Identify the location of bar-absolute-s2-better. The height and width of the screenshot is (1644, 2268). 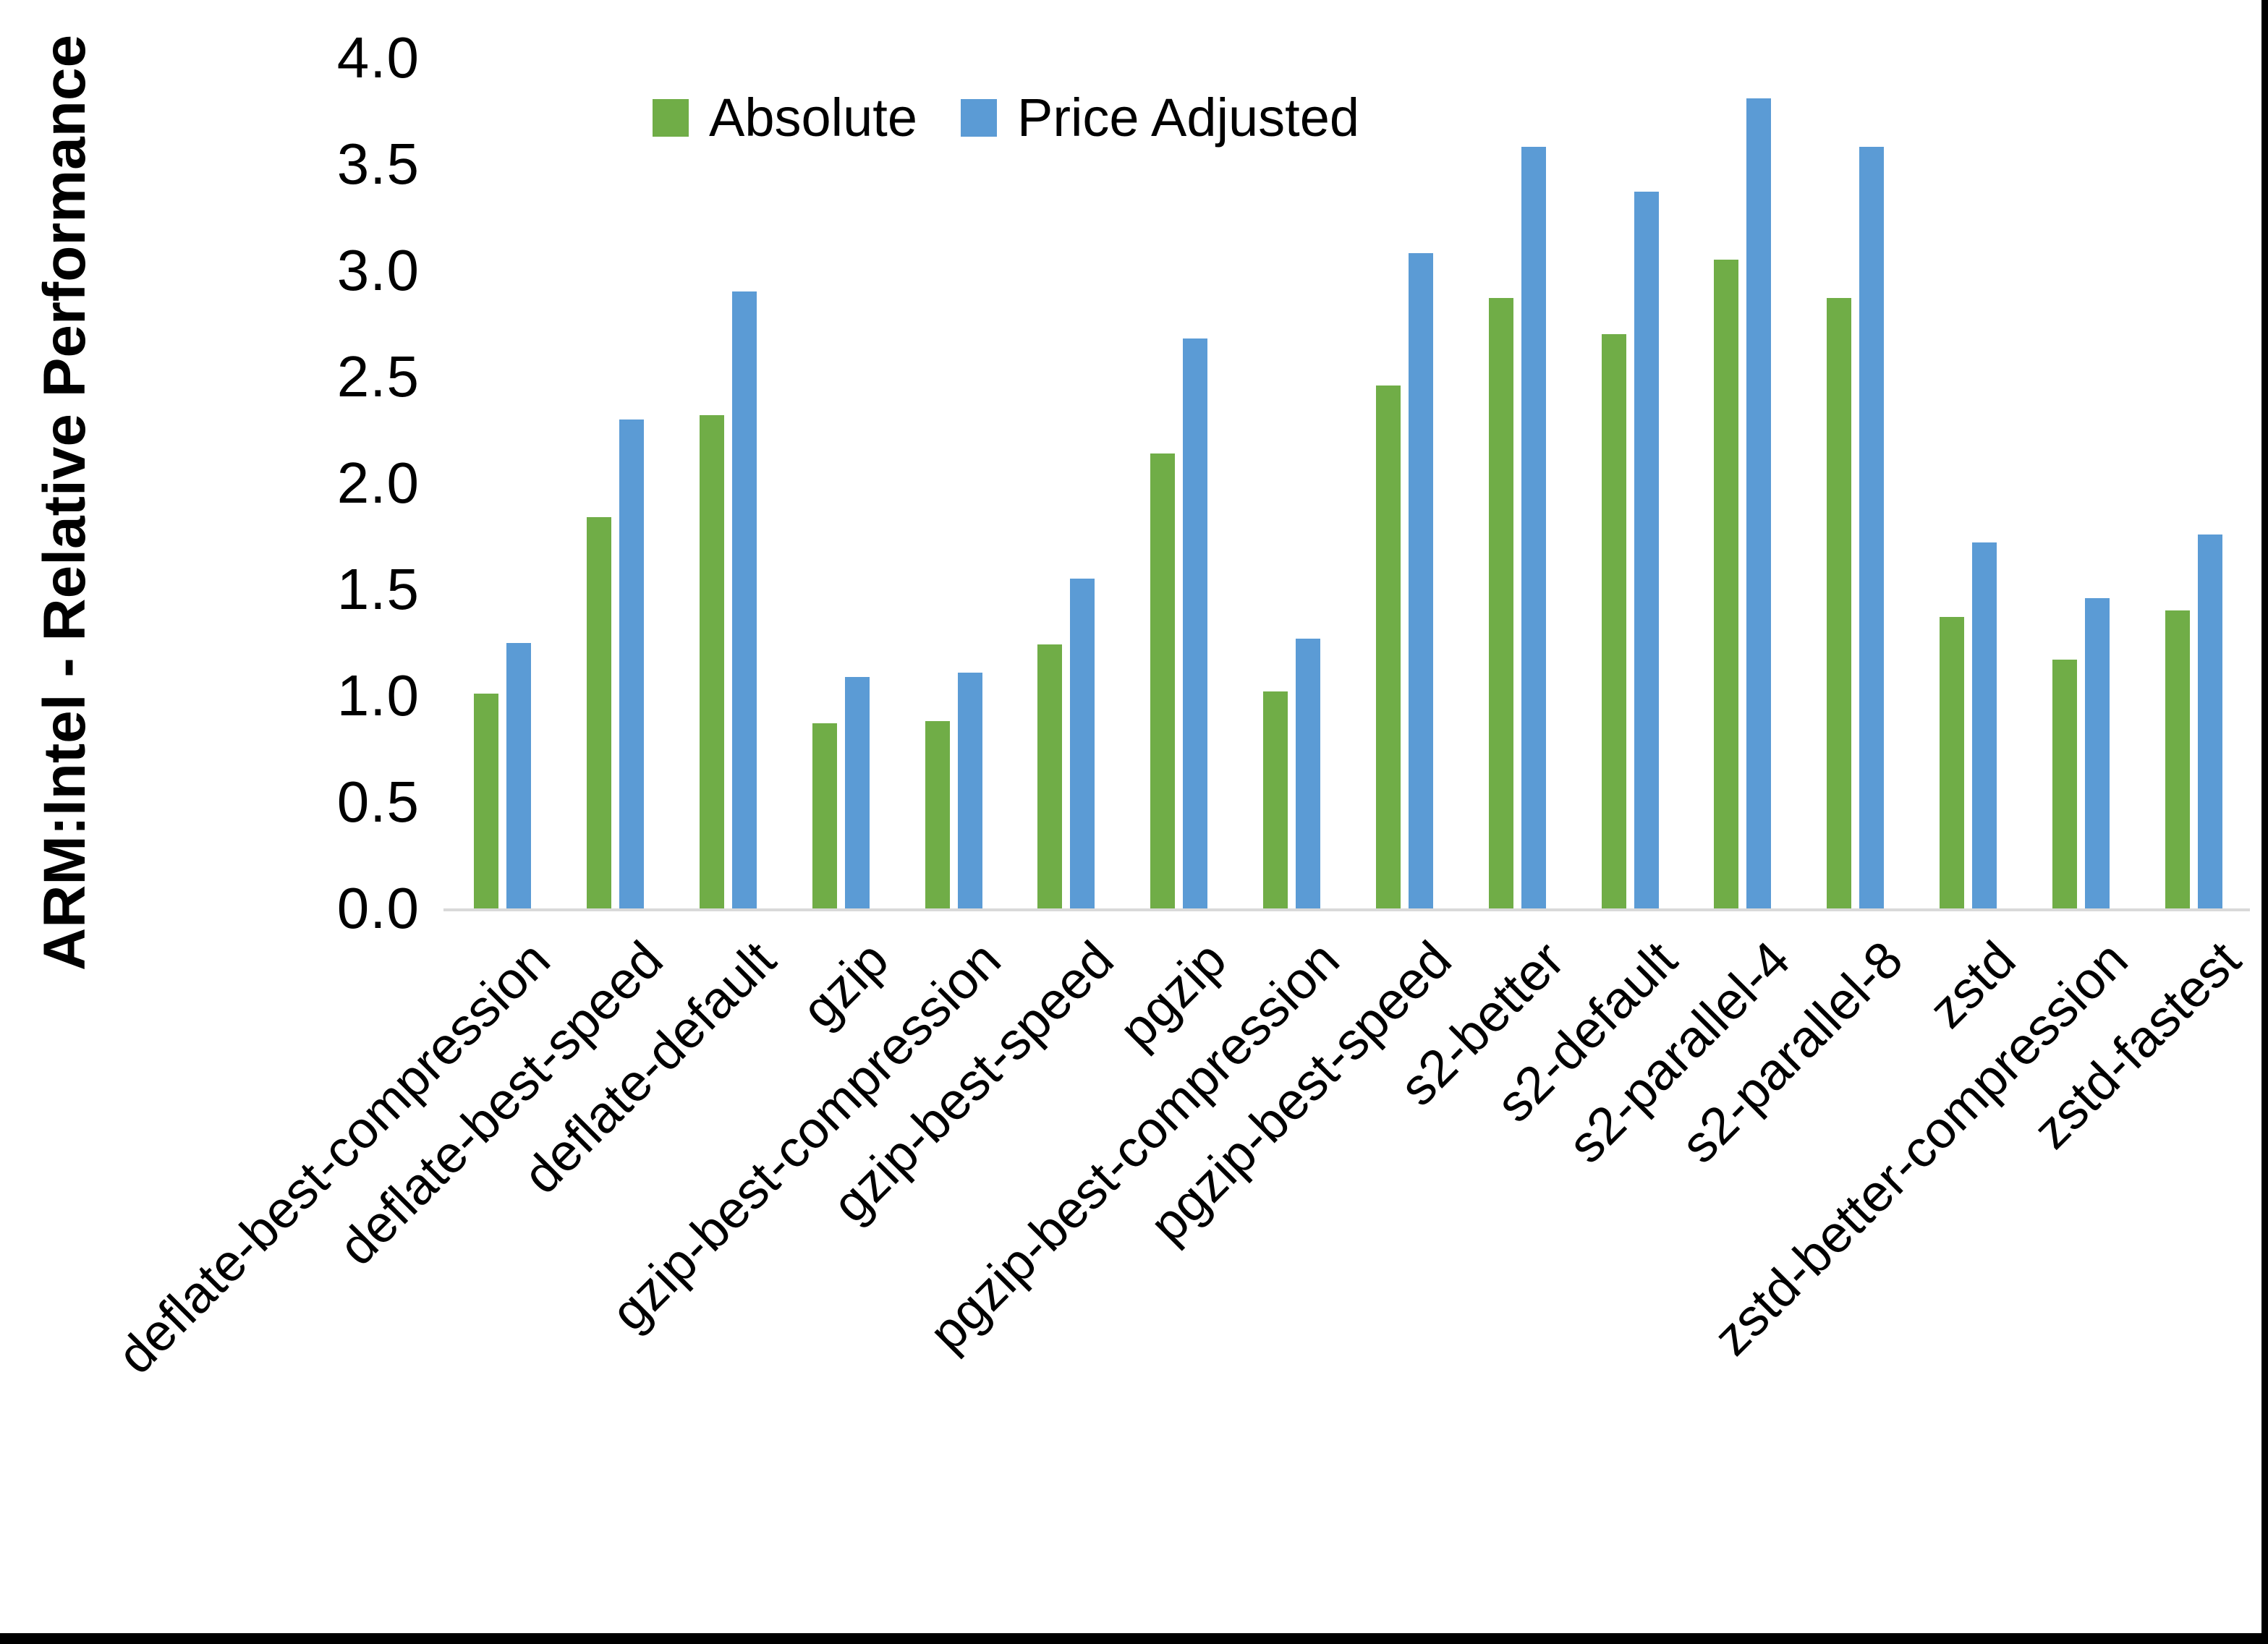
(1500, 603).